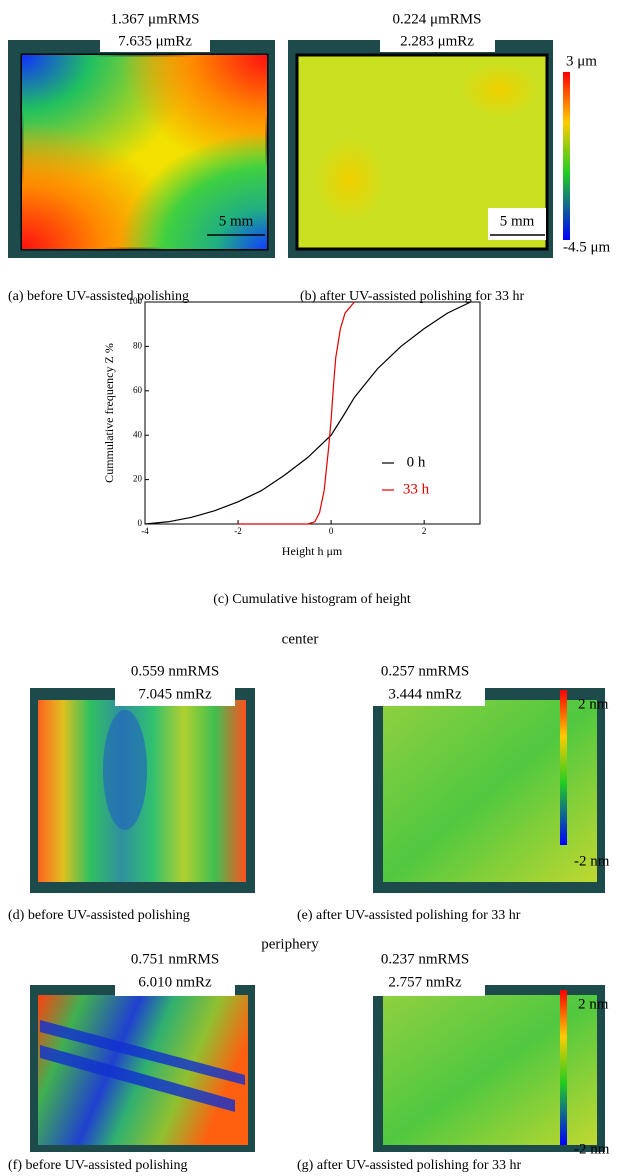 The image size is (630, 1176). I want to click on rms-label: 0.751 nmRMS, so click(175, 959).